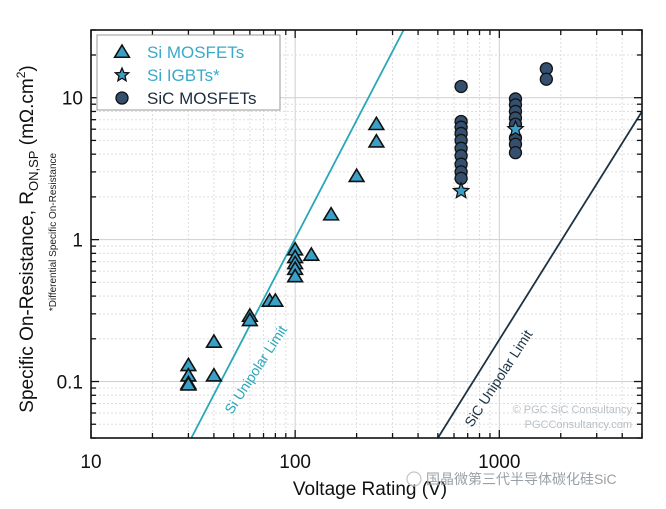  What do you see at coordinates (521, 479) in the screenshot?
I see `wechat-caption: 国晶微第三代半导体碳化硅SiC` at bounding box center [521, 479].